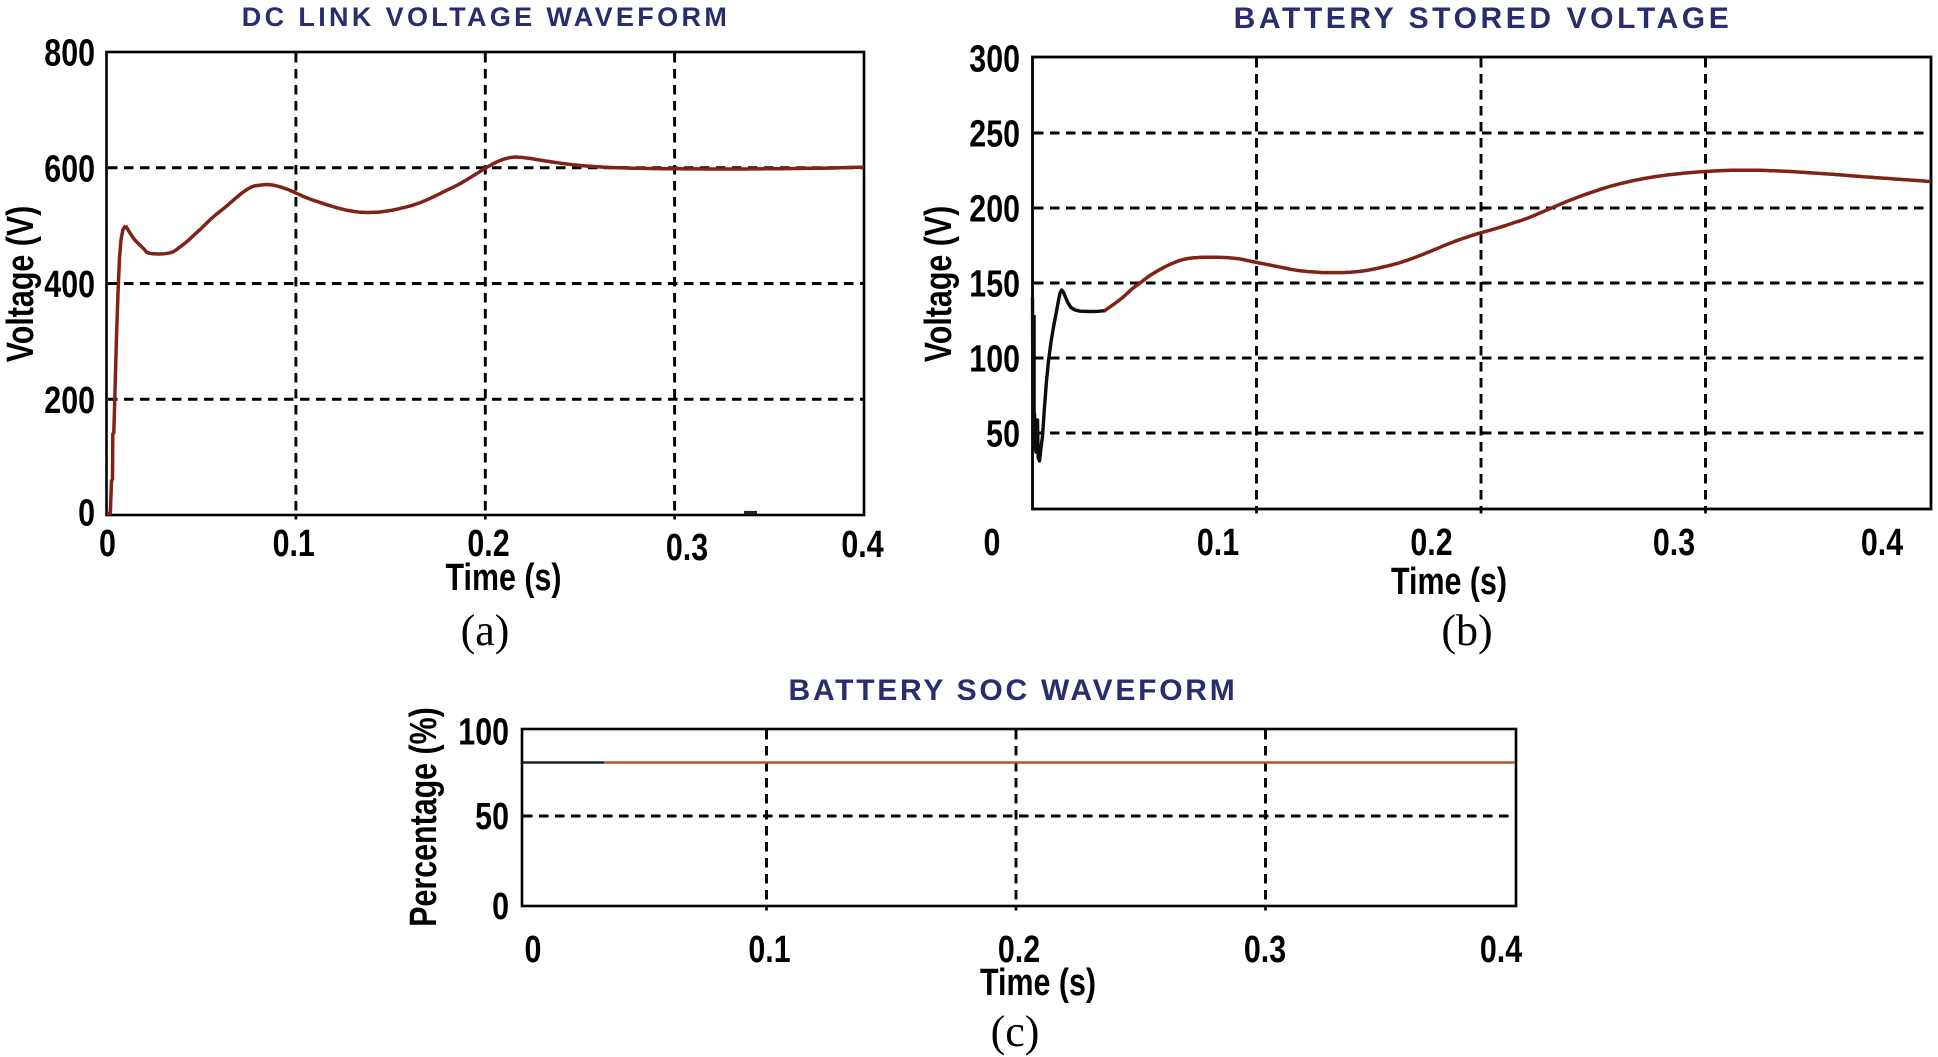 This screenshot has height=1057, width=1938. Describe the element at coordinates (485, 630) in the screenshot. I see `svg-text: (a)` at that location.